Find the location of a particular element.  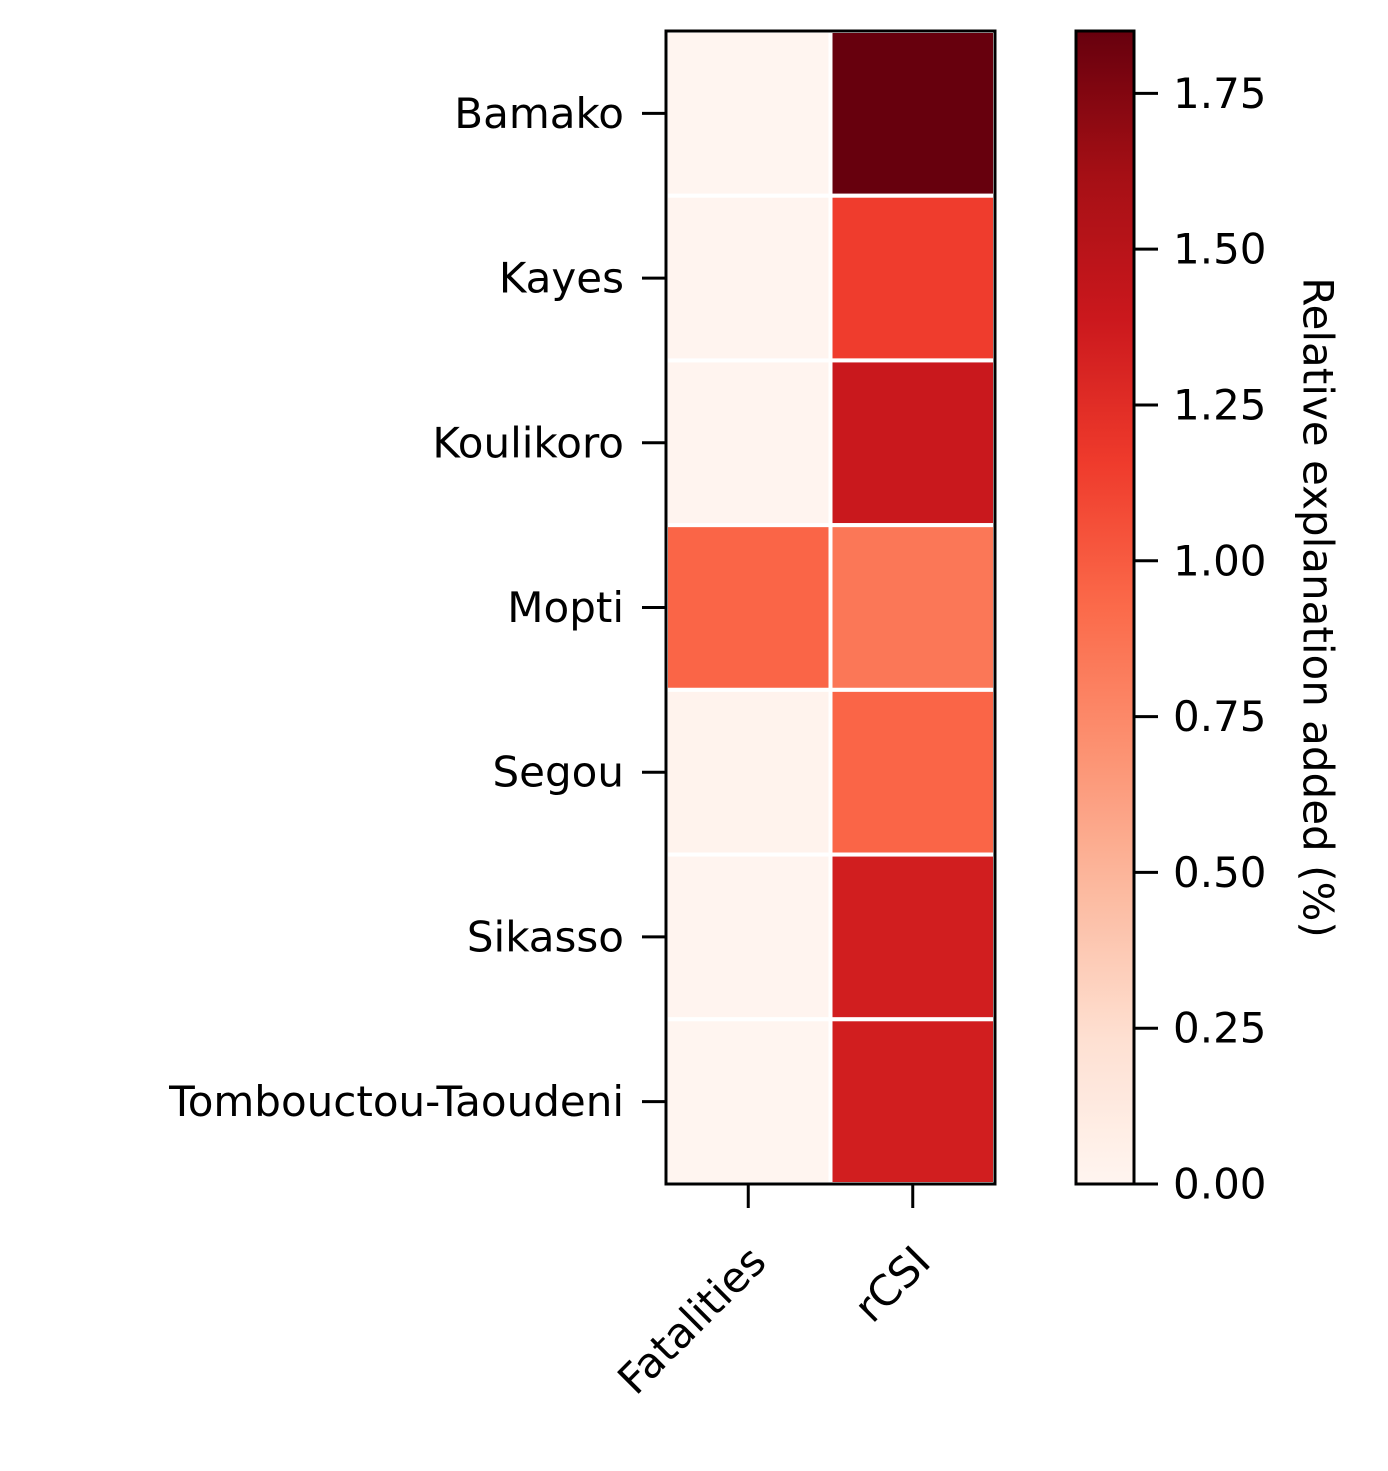

x-tick-label-rcsi: rCSI is located at coordinates (892, 1283).